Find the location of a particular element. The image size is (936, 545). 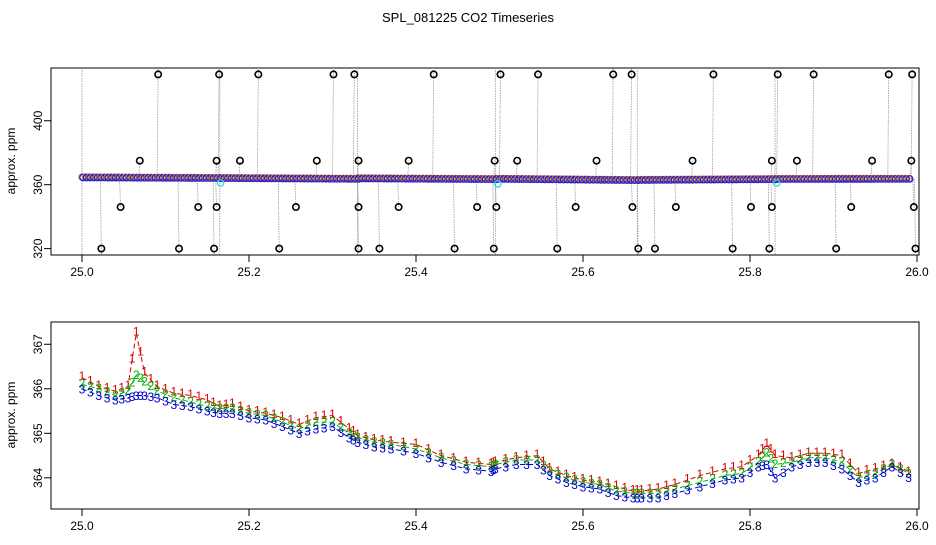

panel-bottom-x-tick-label: 25.6 is located at coordinates (583, 526).